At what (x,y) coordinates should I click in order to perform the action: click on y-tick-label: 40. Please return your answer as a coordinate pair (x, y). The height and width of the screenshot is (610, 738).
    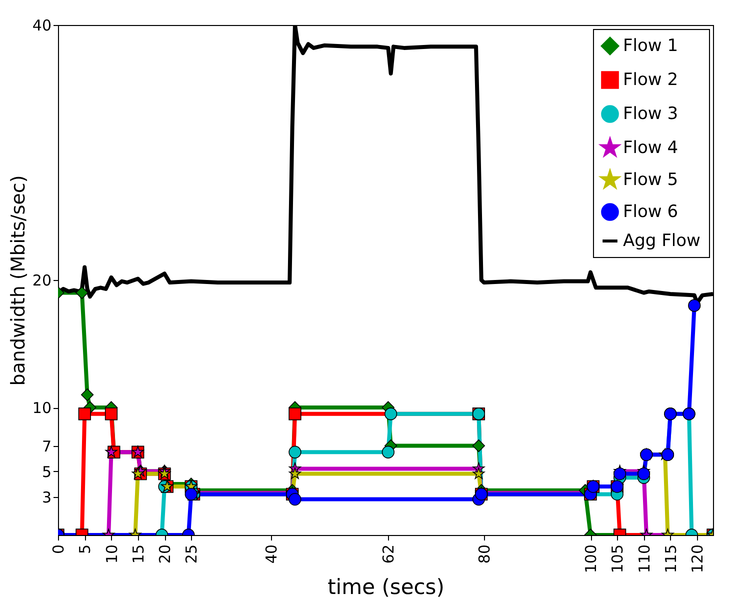
    Looking at the image, I should click on (42, 25).